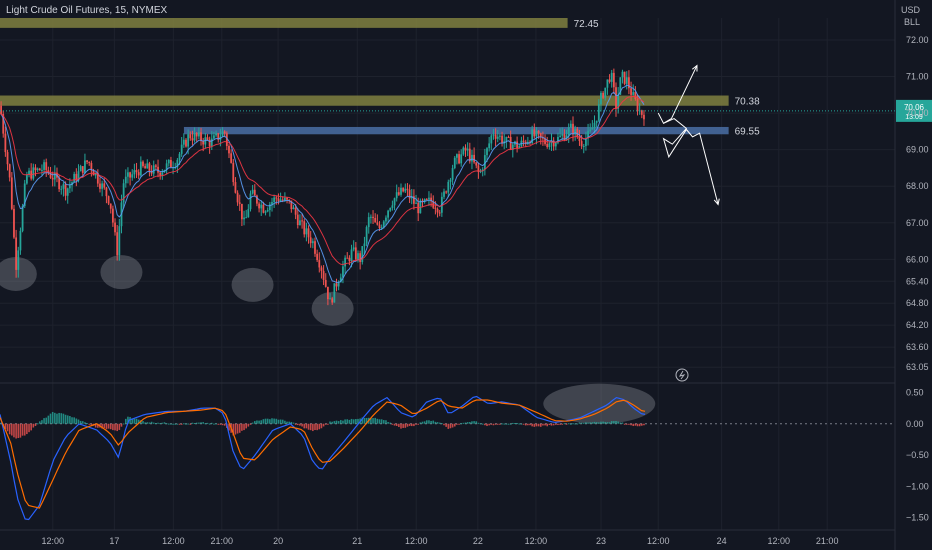  Describe the element at coordinates (917, 281) in the screenshot. I see `price-axis-label: 65.40` at that location.